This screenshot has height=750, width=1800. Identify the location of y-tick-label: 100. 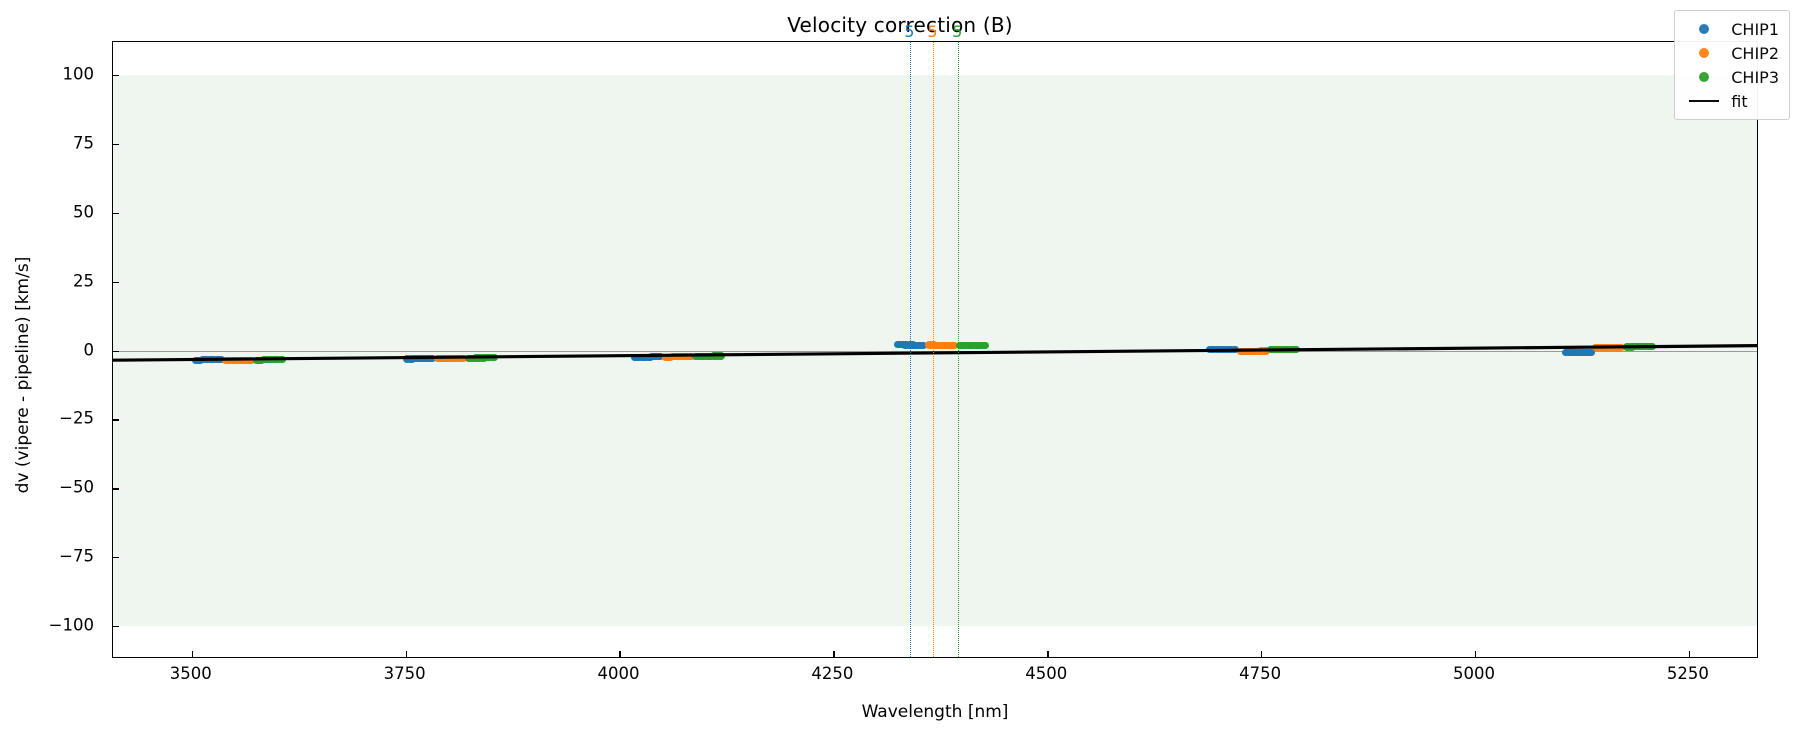
(78, 74).